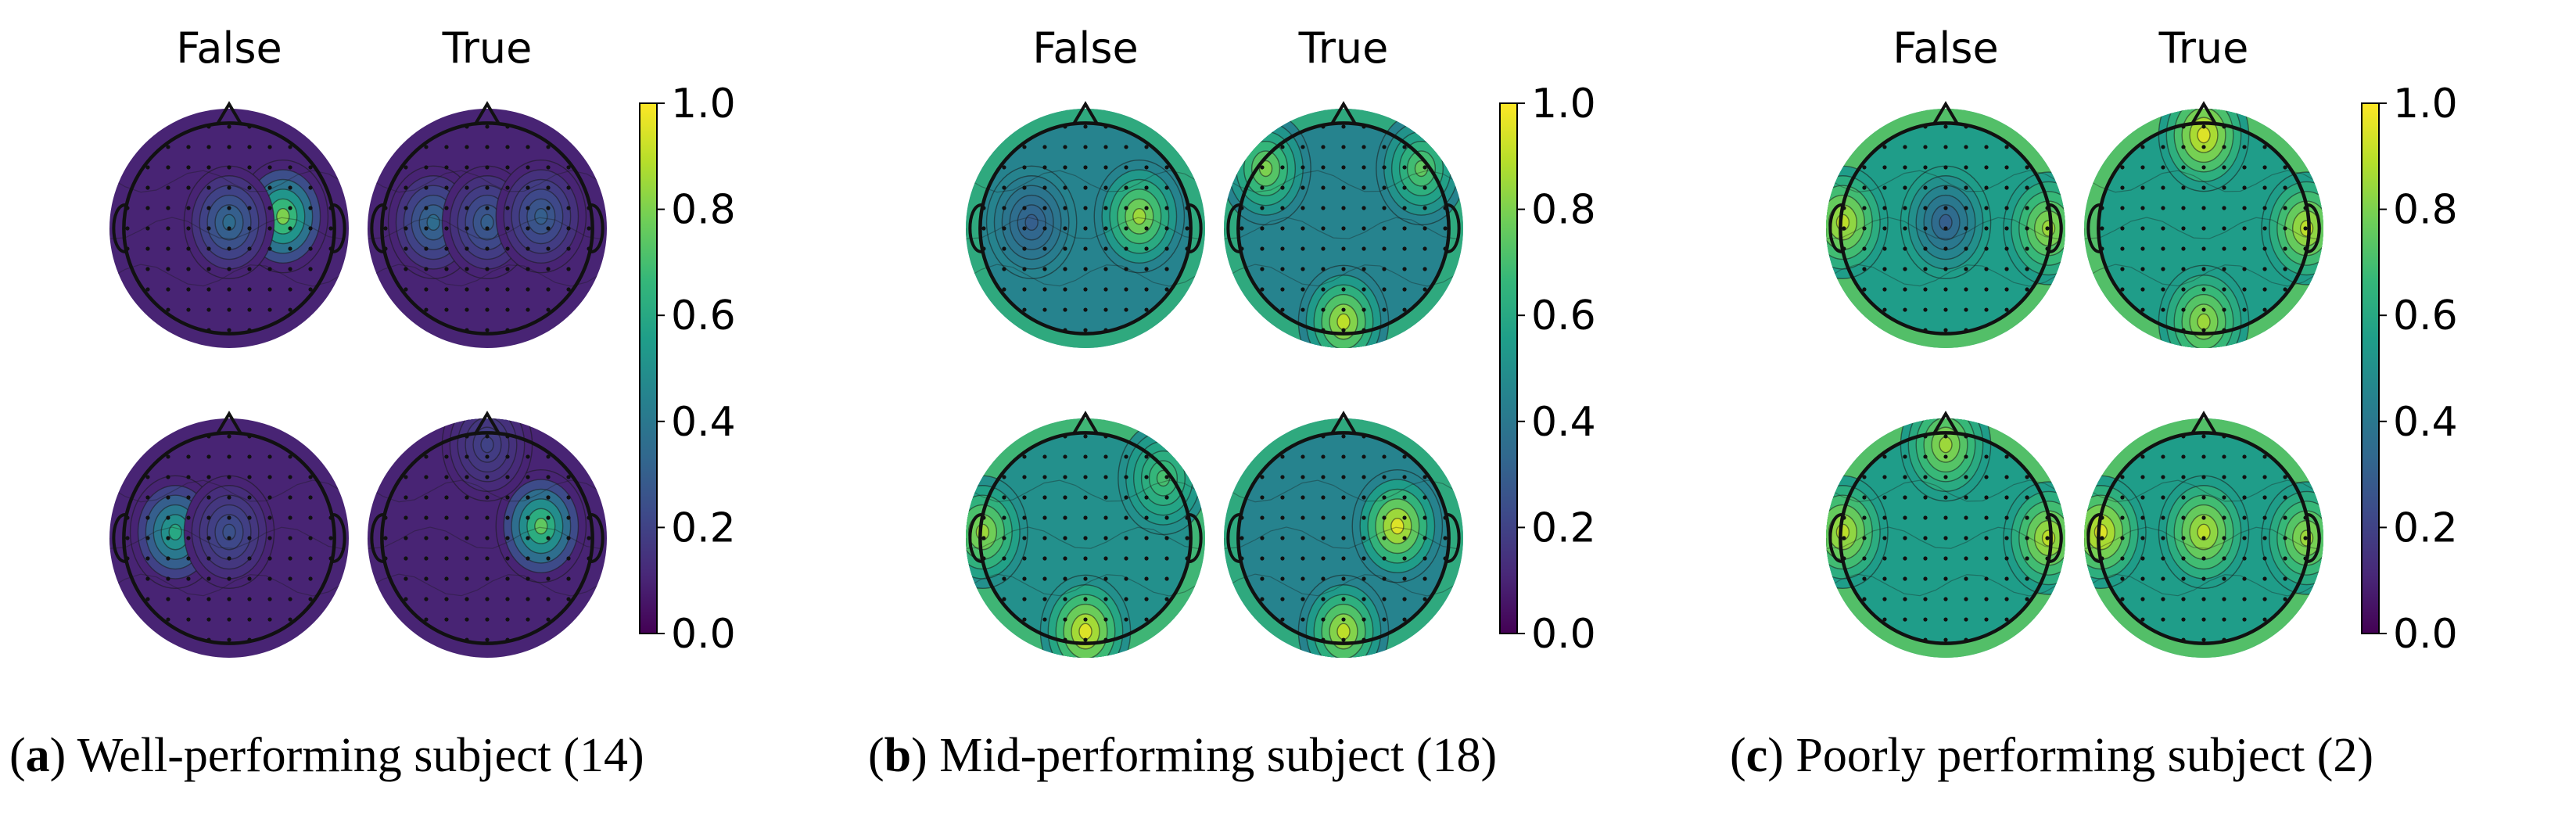  I want to click on colorbar-gradient, so click(2370, 368).